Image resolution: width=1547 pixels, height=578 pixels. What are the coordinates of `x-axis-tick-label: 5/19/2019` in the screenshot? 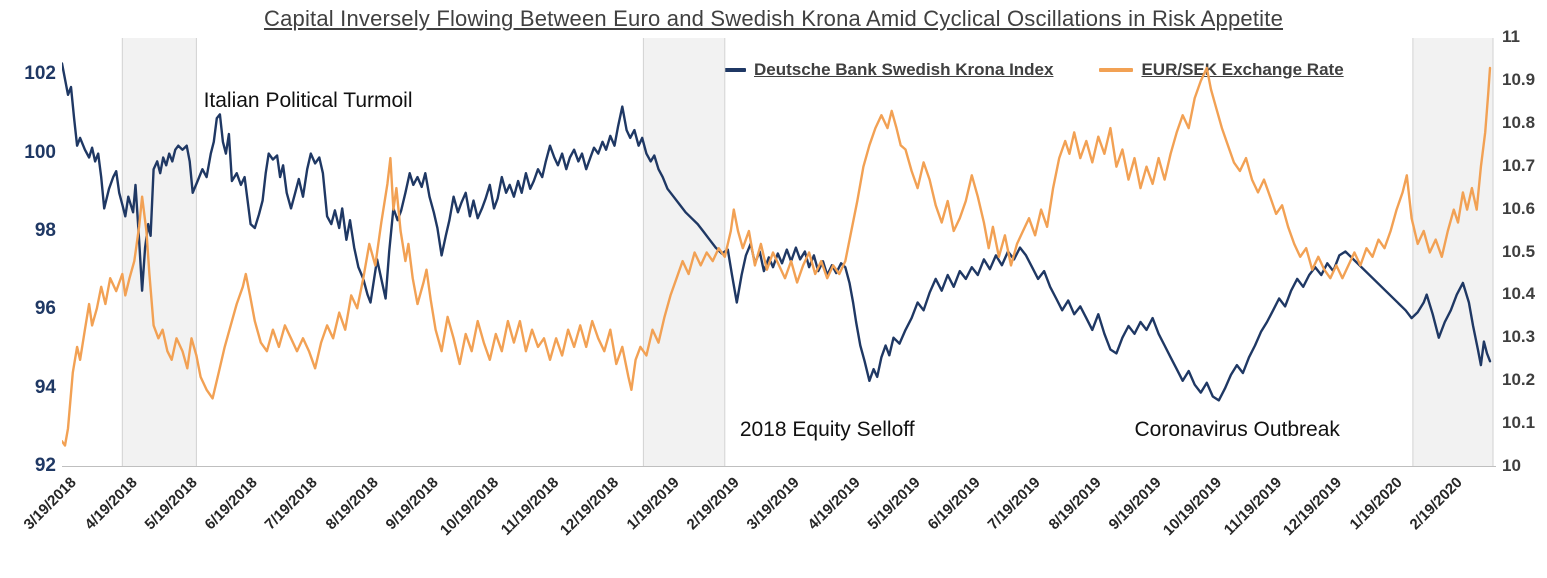 It's located at (894, 504).